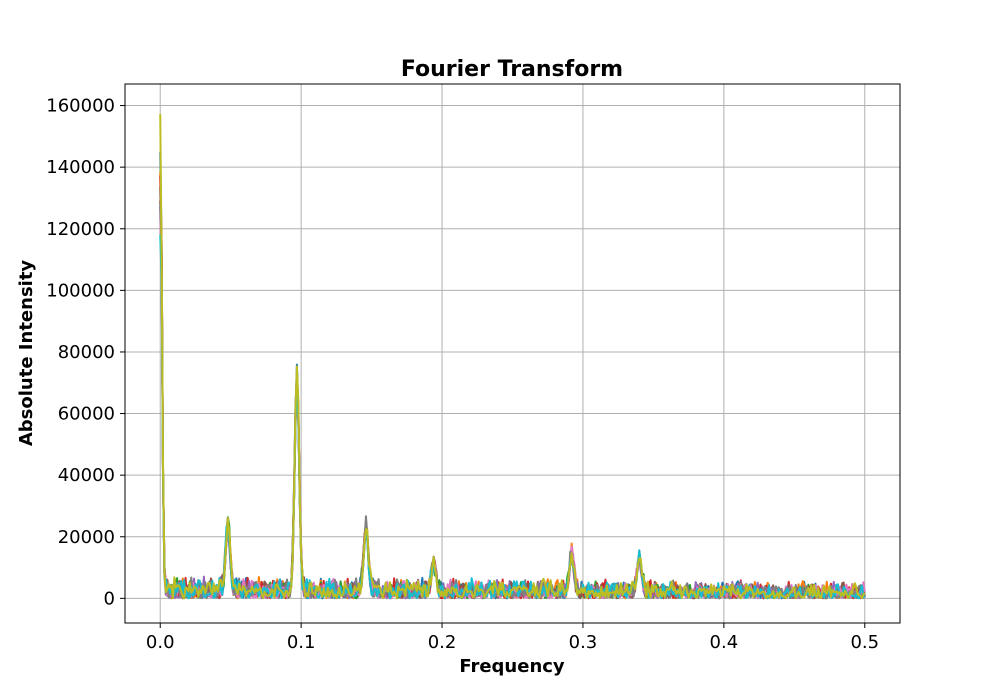 The image size is (1000, 700). What do you see at coordinates (864, 642) in the screenshot?
I see `x-tick-label: 0.5` at bounding box center [864, 642].